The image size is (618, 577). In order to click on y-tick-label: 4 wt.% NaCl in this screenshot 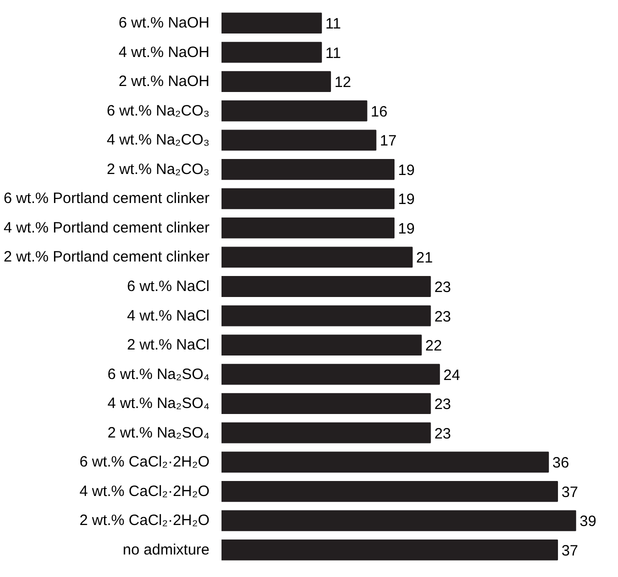, I will do `click(168, 315)`.